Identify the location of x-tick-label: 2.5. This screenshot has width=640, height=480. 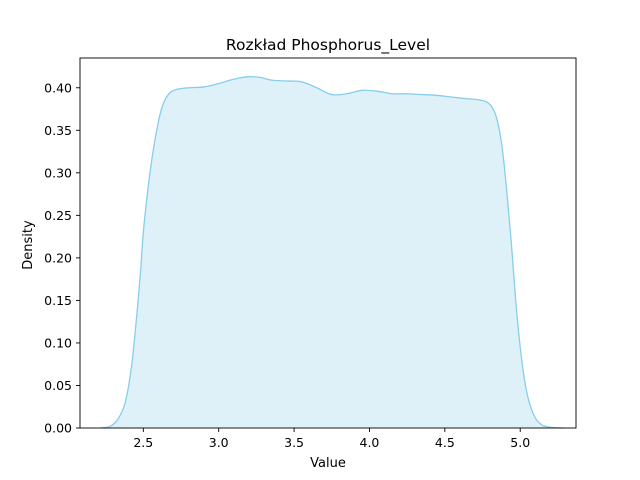
(143, 442).